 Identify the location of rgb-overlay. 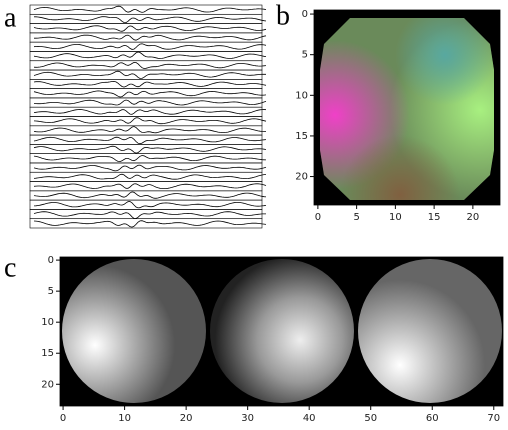
(407, 109).